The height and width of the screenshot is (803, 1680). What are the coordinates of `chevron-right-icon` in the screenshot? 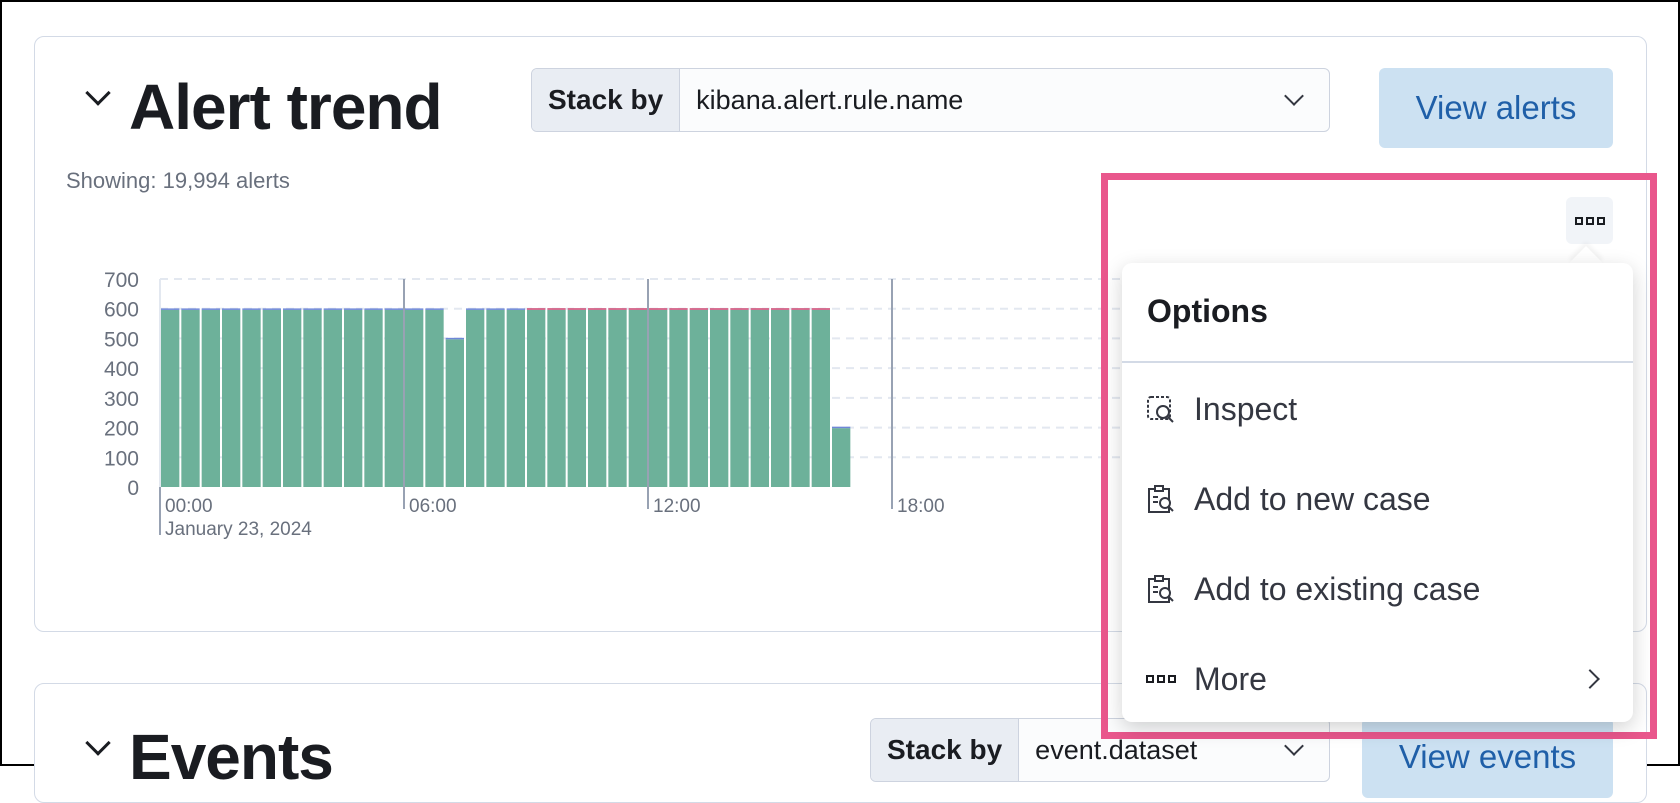 It's located at (1590, 679).